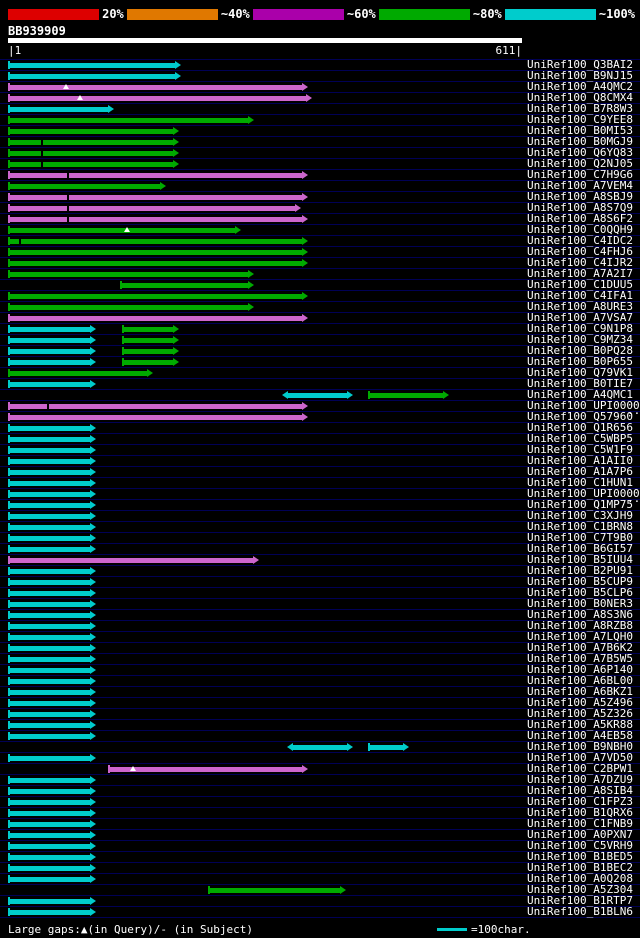  I want to click on hit-label: UniRef100_B0TIE7, so click(580, 383).